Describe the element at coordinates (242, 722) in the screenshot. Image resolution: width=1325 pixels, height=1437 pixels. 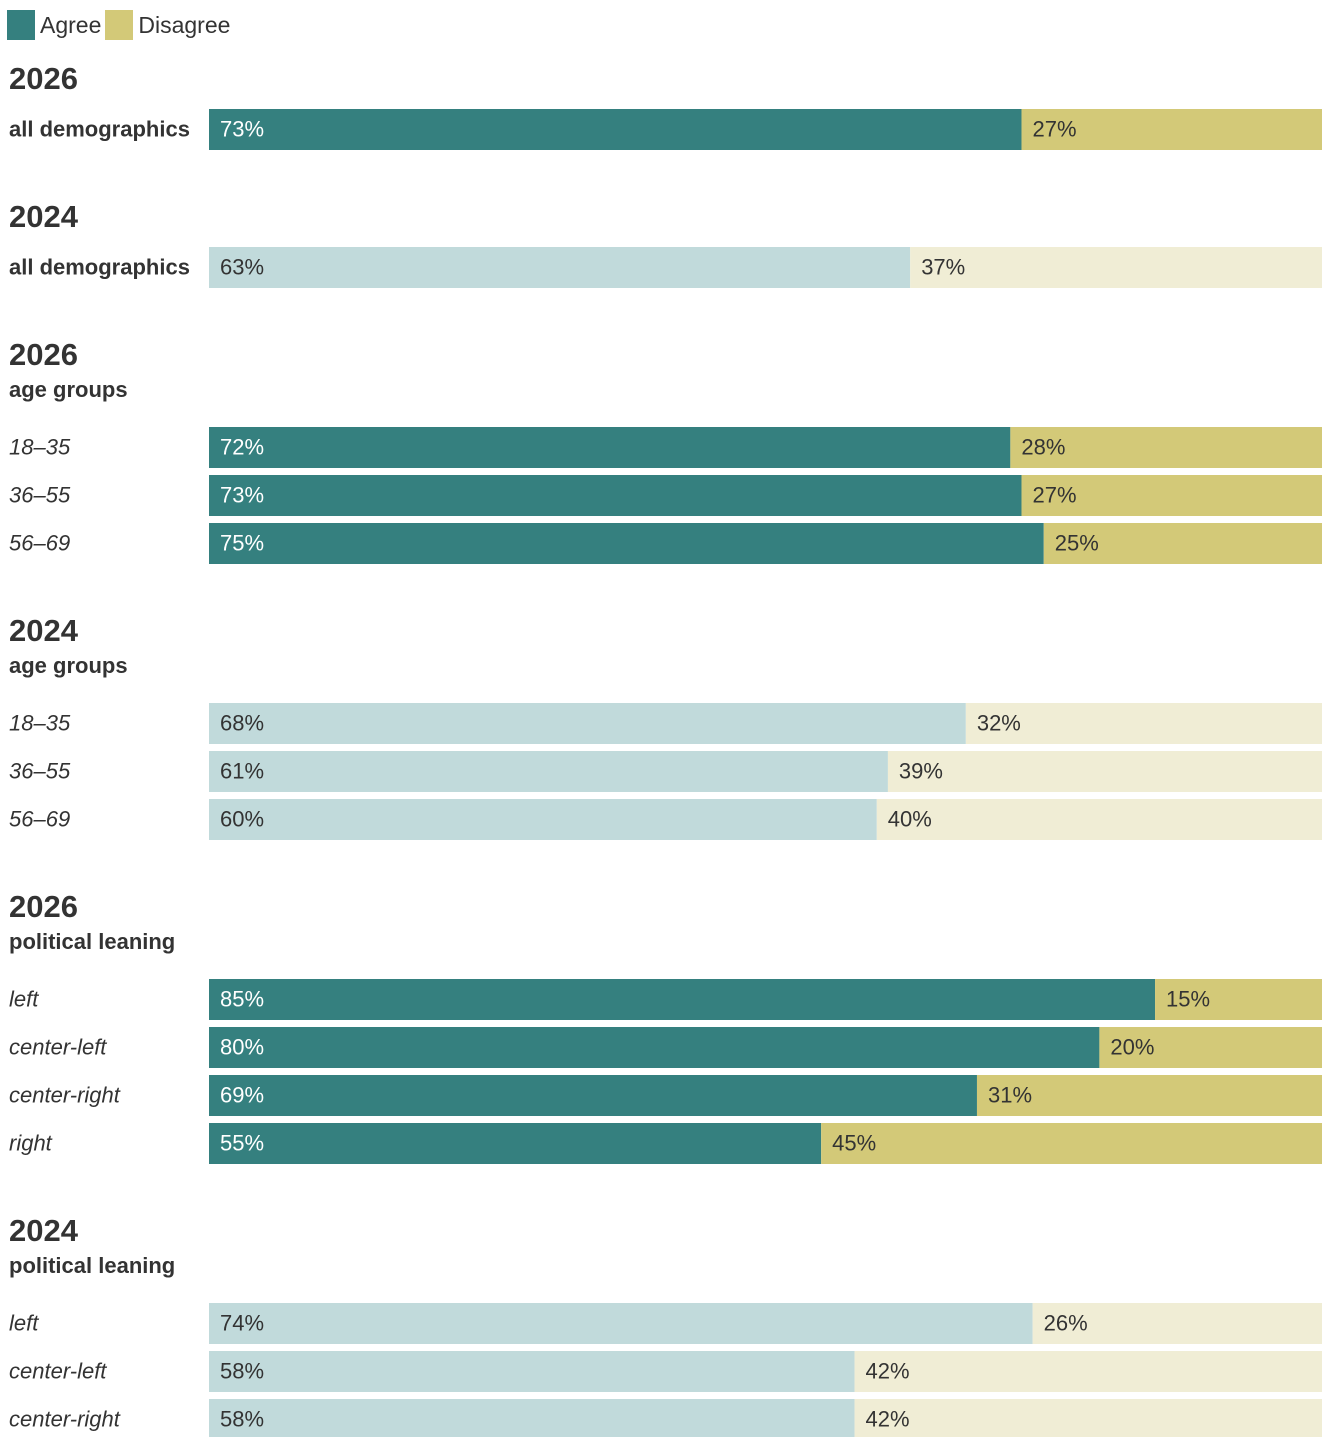
I see `bar-label-agree: 68%` at that location.